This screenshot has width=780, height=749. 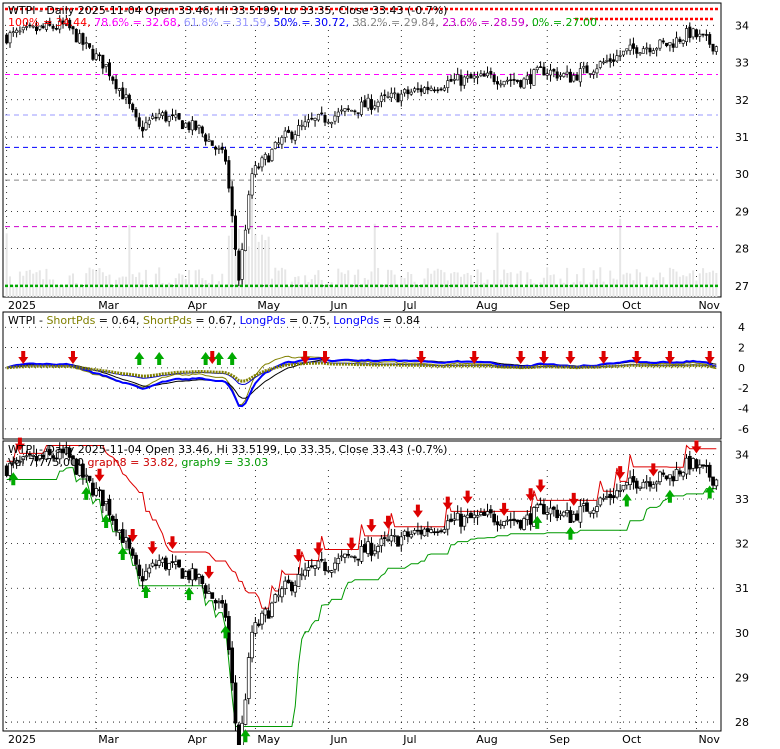 I want to click on price-y-tick-label: 30, so click(x=742, y=174).